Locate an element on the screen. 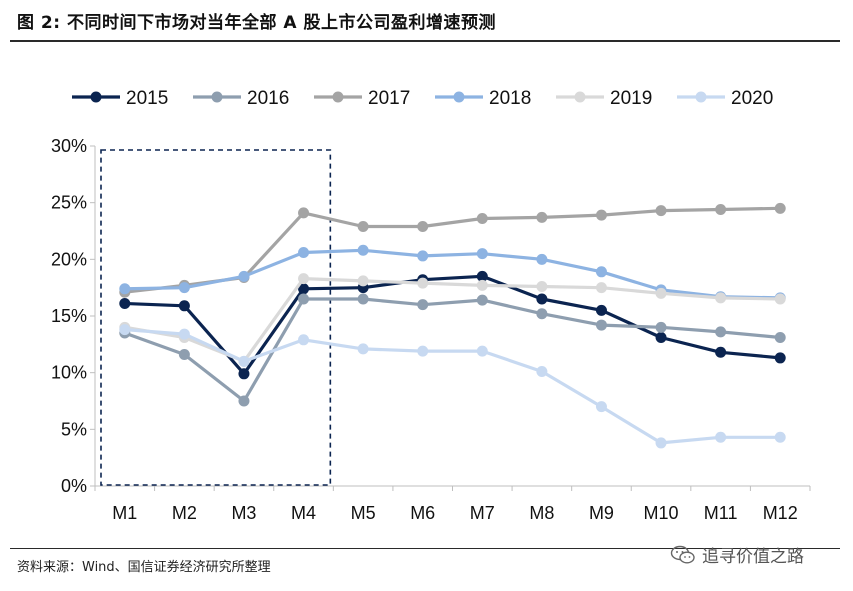  x-tick-label: M7 is located at coordinates (482, 513).